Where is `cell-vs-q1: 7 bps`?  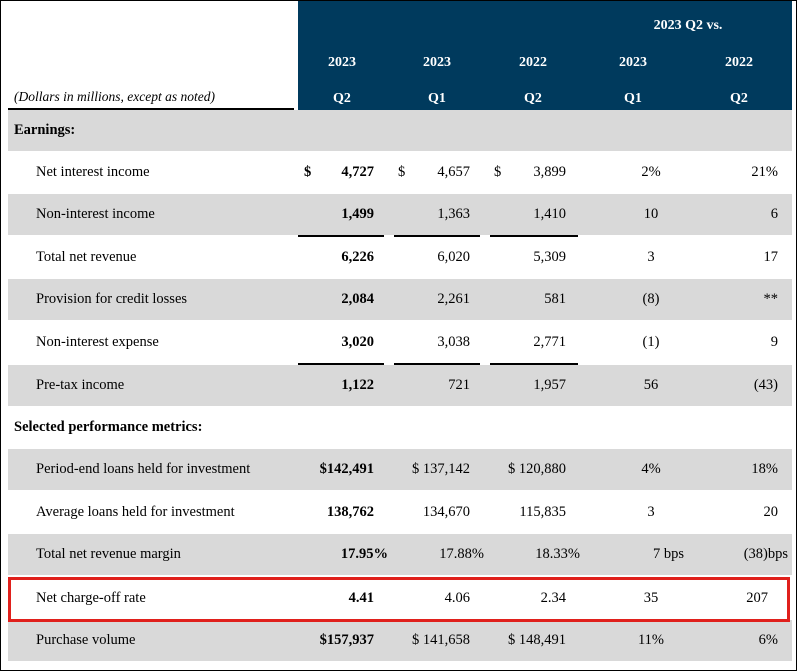
cell-vs-q1: 7 bps is located at coordinates (668, 554).